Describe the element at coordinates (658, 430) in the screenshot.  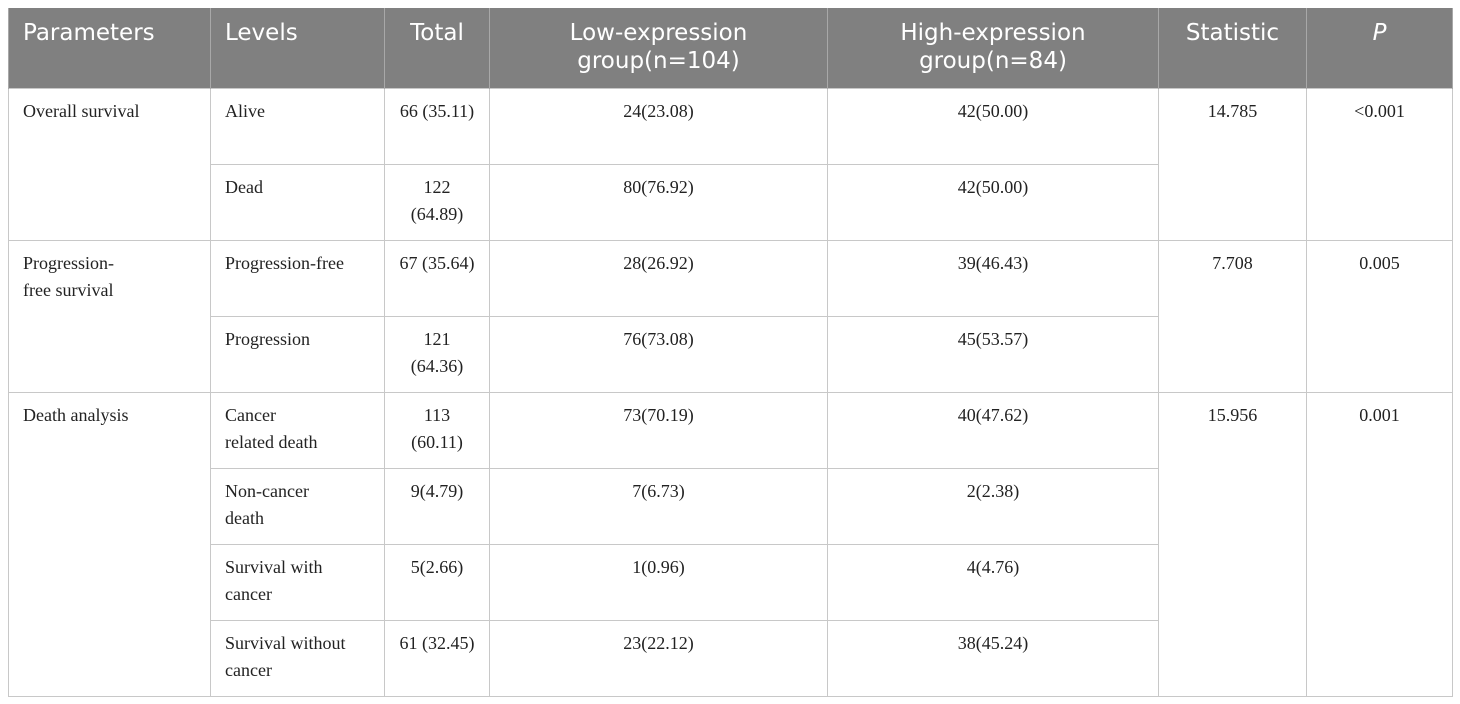
I see `low-expression-cell: 73(70.19)` at that location.